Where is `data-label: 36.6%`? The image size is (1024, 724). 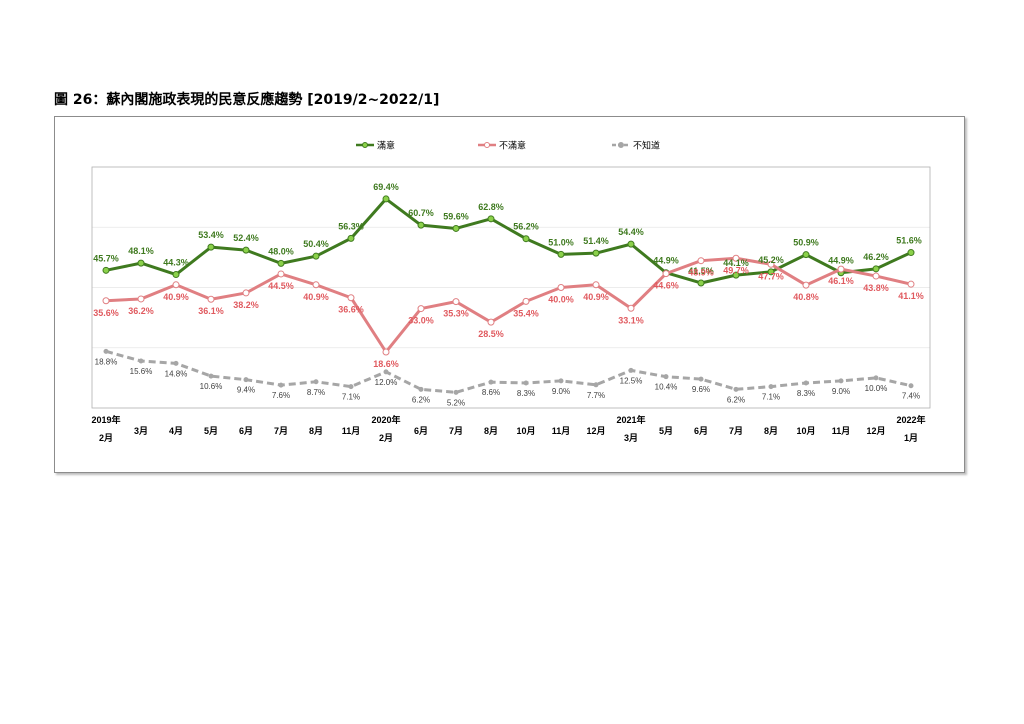 data-label: 36.6% is located at coordinates (351, 310).